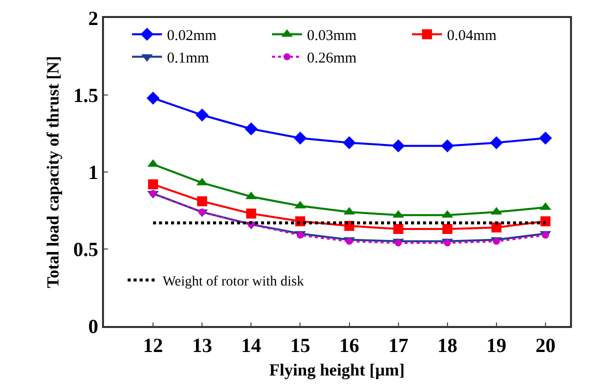 Image resolution: width=610 pixels, height=390 pixels. I want to click on y-axis-title: Total load capacity of thrust [N], so click(52, 172).